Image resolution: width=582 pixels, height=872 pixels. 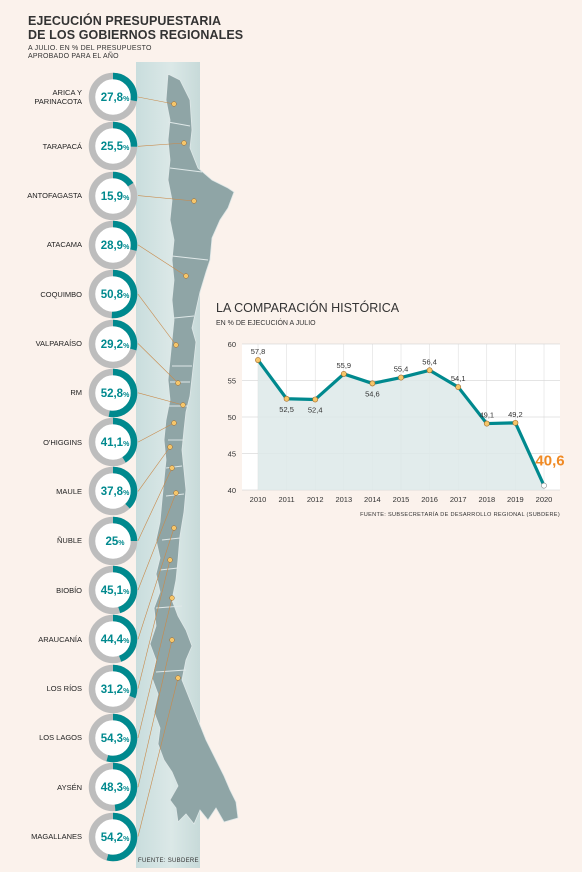 I want to click on donut-tarapaca: 25,5%, so click(x=113, y=146).